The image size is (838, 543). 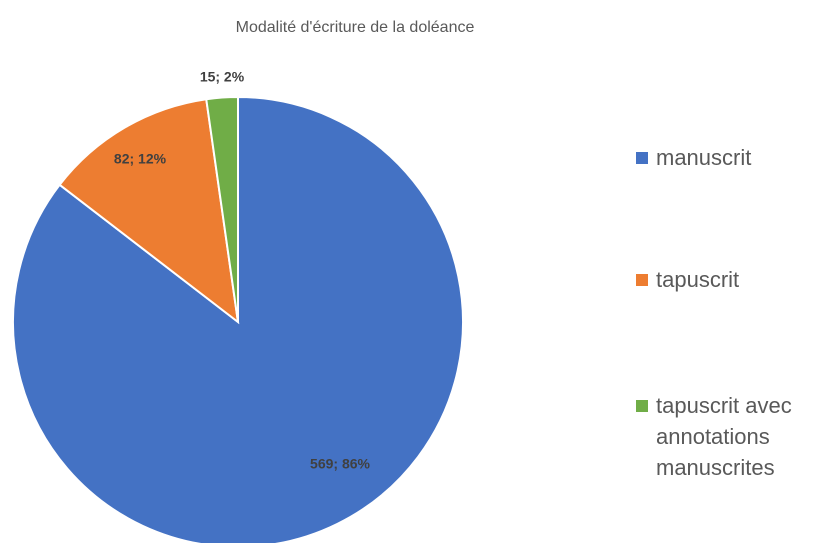 I want to click on legend-entry: tapuscrit, so click(x=736, y=279).